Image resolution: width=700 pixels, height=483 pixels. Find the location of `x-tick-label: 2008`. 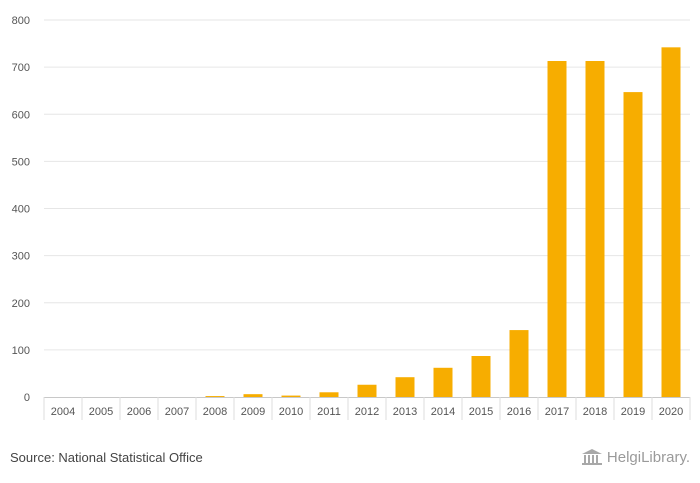

x-tick-label: 2008 is located at coordinates (215, 412).